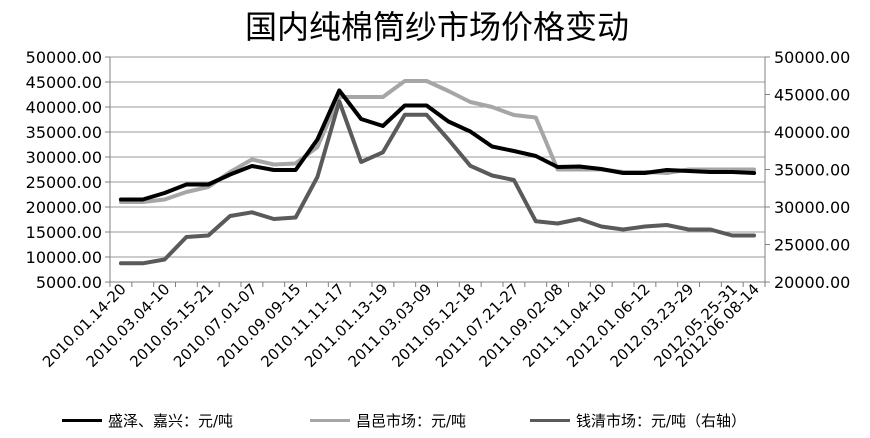 The width and height of the screenshot is (870, 438). What do you see at coordinates (661, 421) in the screenshot?
I see `legend-label-qianqing: 钱清市场：元/吨（右轴）` at bounding box center [661, 421].